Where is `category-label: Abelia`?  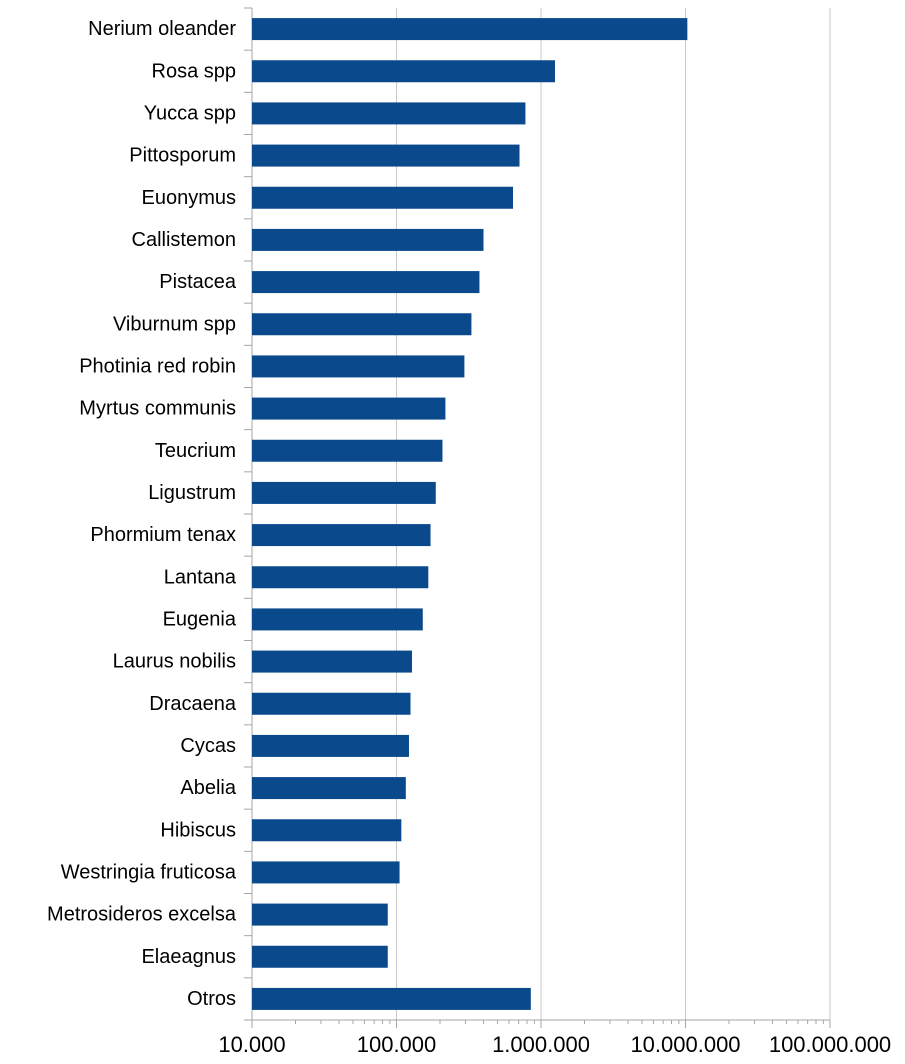
category-label: Abelia is located at coordinates (208, 788).